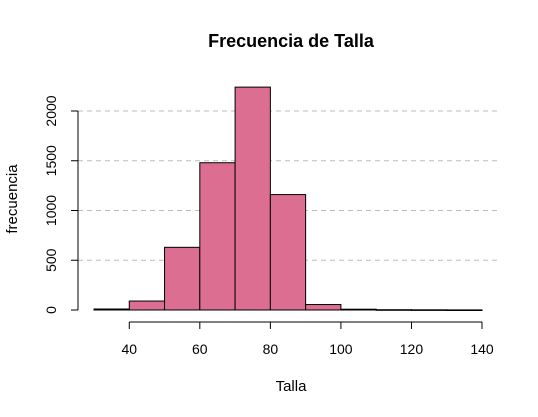  What do you see at coordinates (412, 349) in the screenshot?
I see `x-tick-label-4: 120` at bounding box center [412, 349].